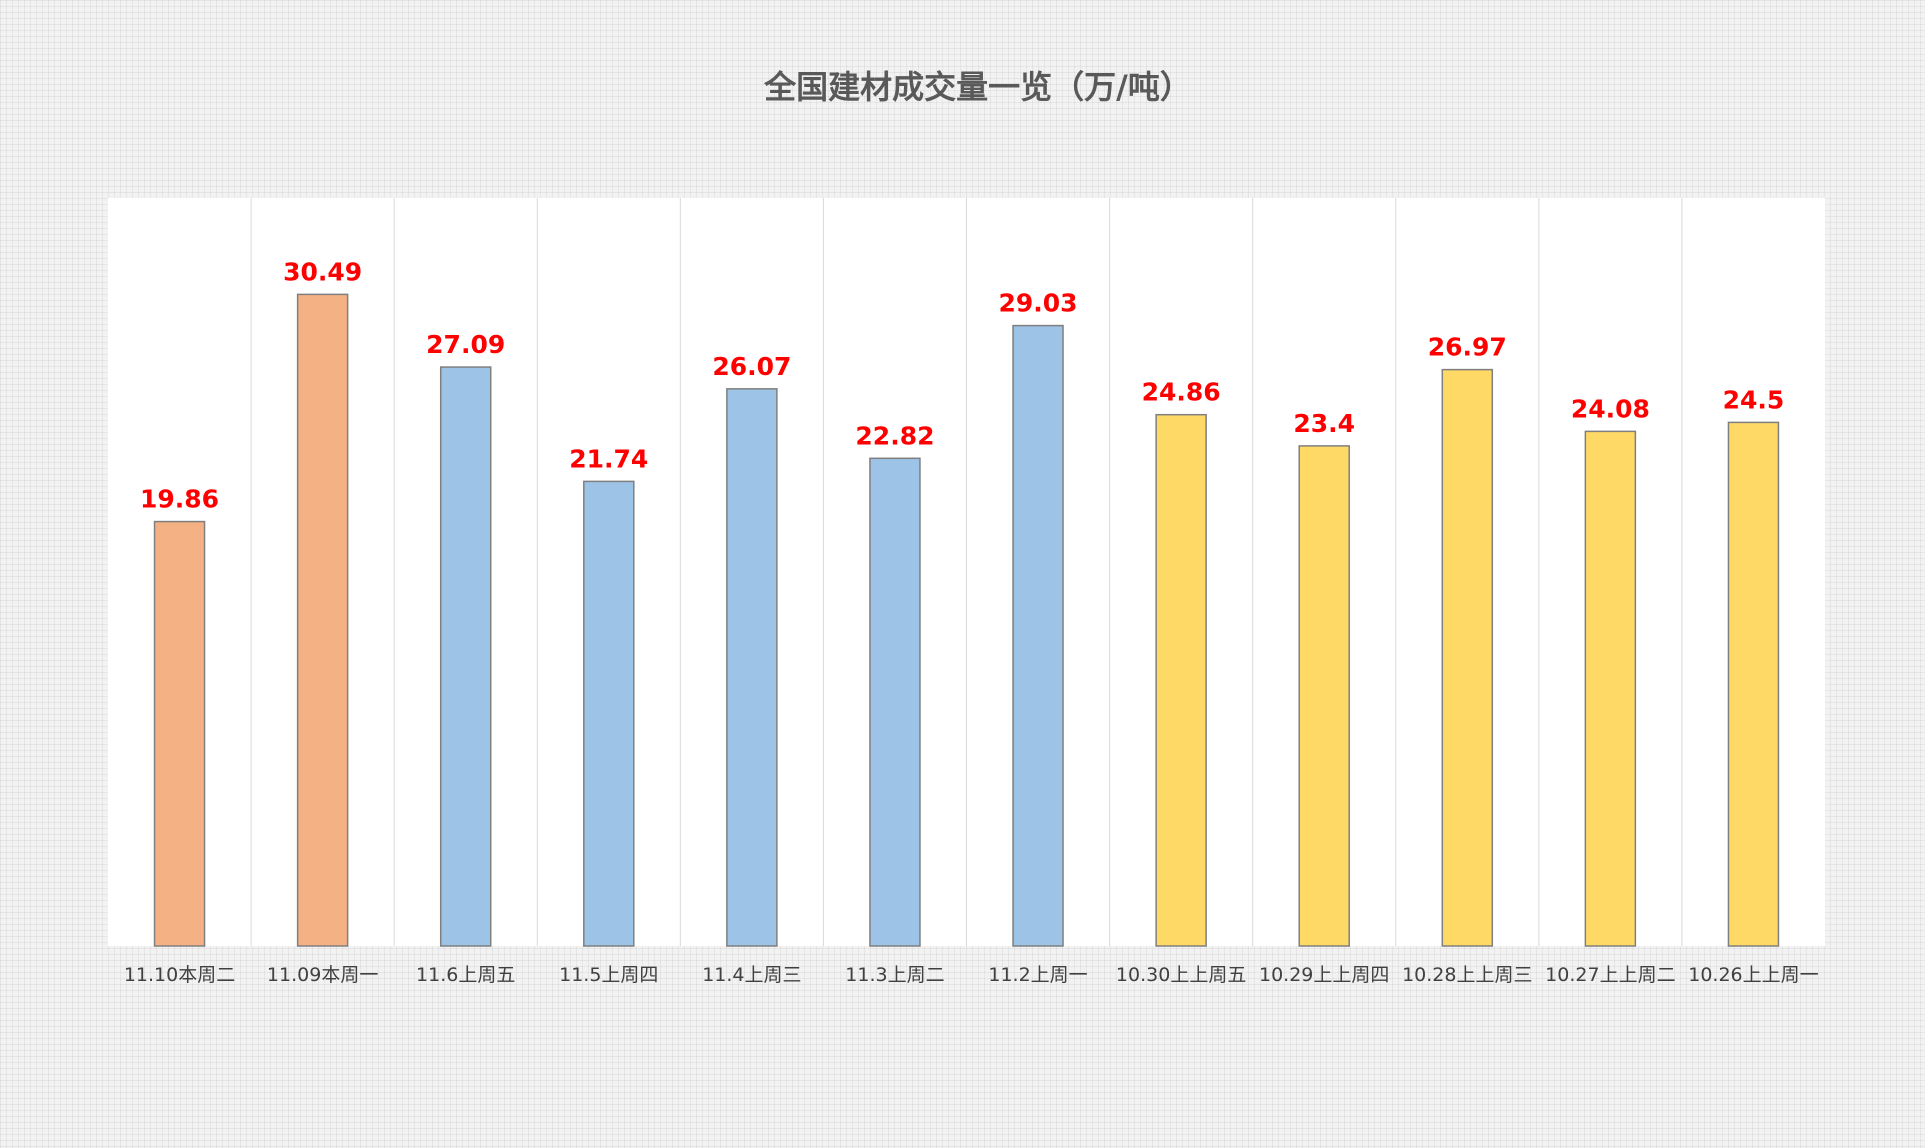 The width and height of the screenshot is (1925, 1148). What do you see at coordinates (1610, 975) in the screenshot?
I see `x-tick-label: 10.27上上周二` at bounding box center [1610, 975].